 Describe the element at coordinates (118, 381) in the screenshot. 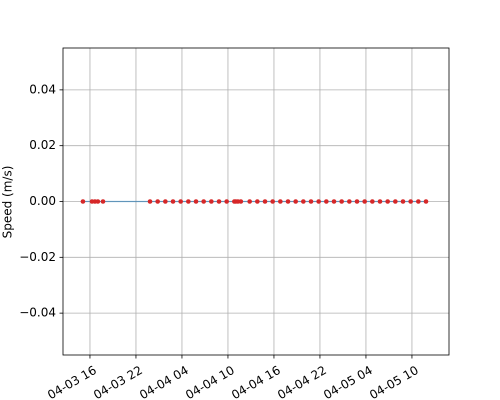

I see `x-tick-label: 04-03 22` at that location.